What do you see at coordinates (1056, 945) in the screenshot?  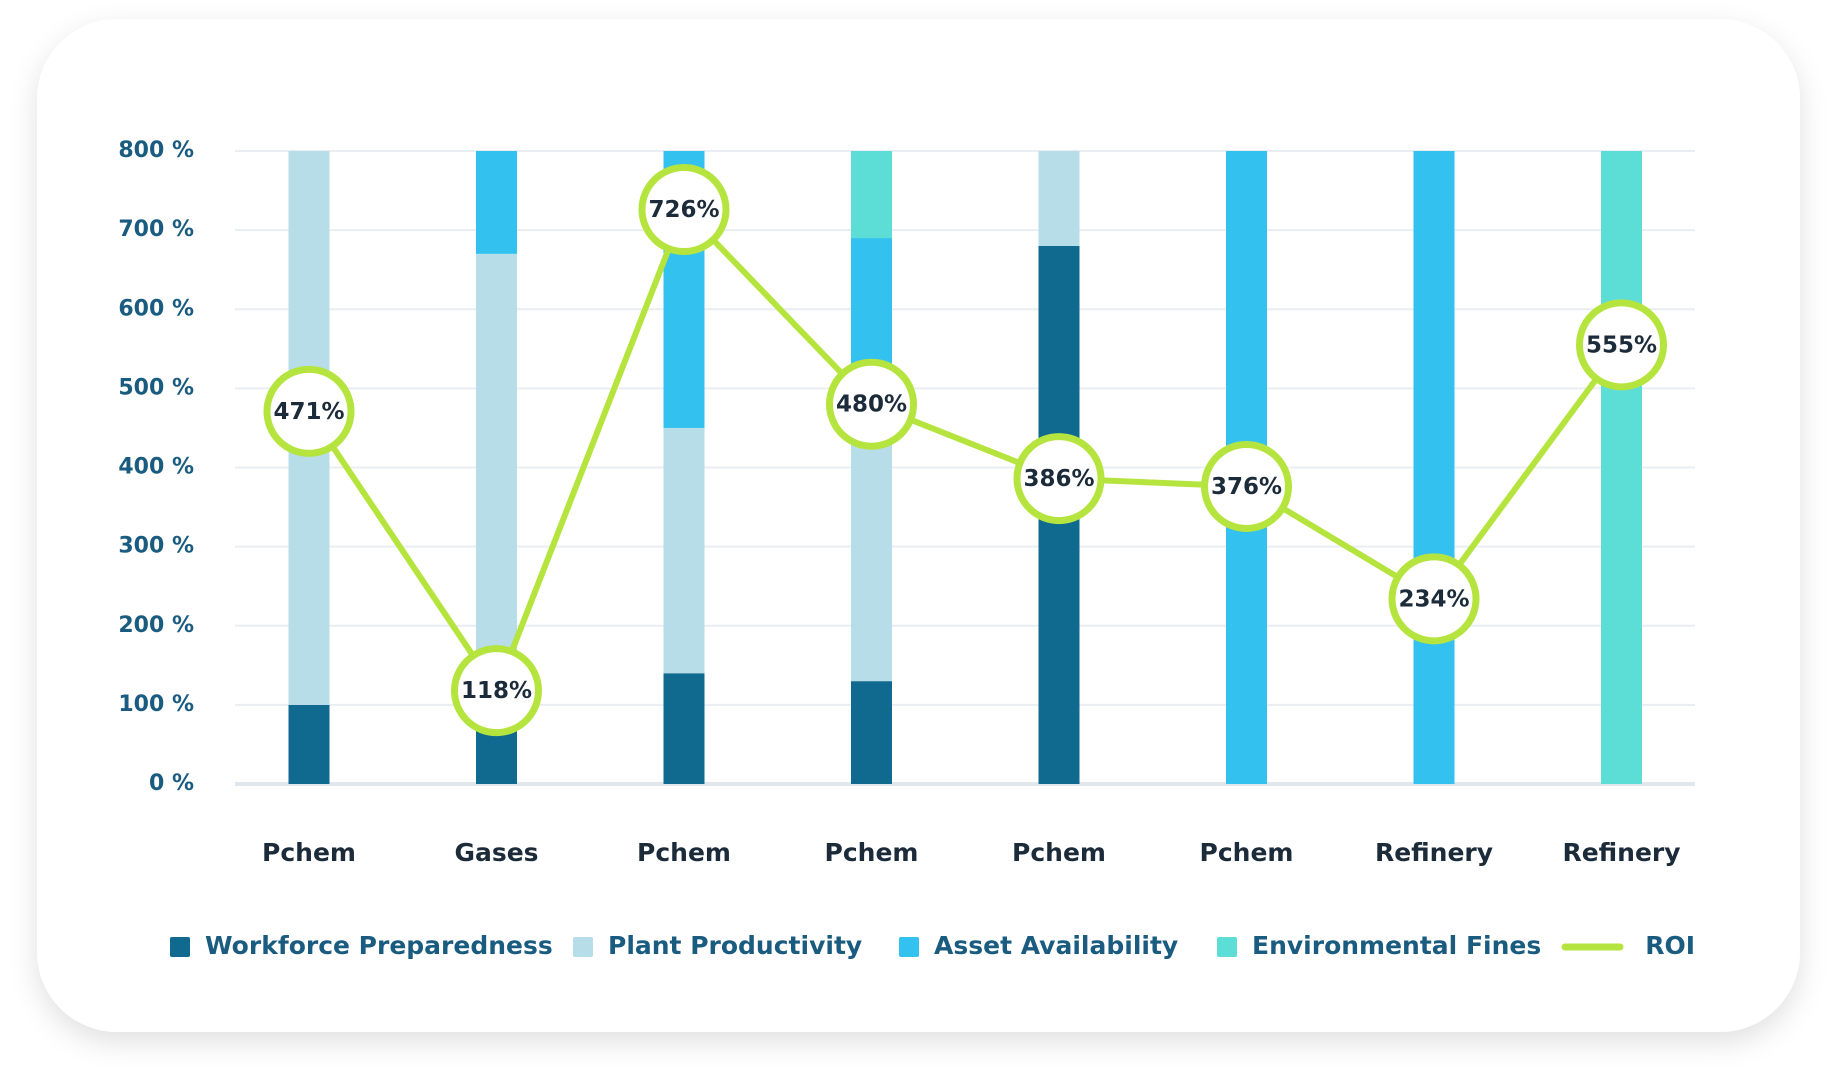 I see `legend-label: Asset Availability` at bounding box center [1056, 945].